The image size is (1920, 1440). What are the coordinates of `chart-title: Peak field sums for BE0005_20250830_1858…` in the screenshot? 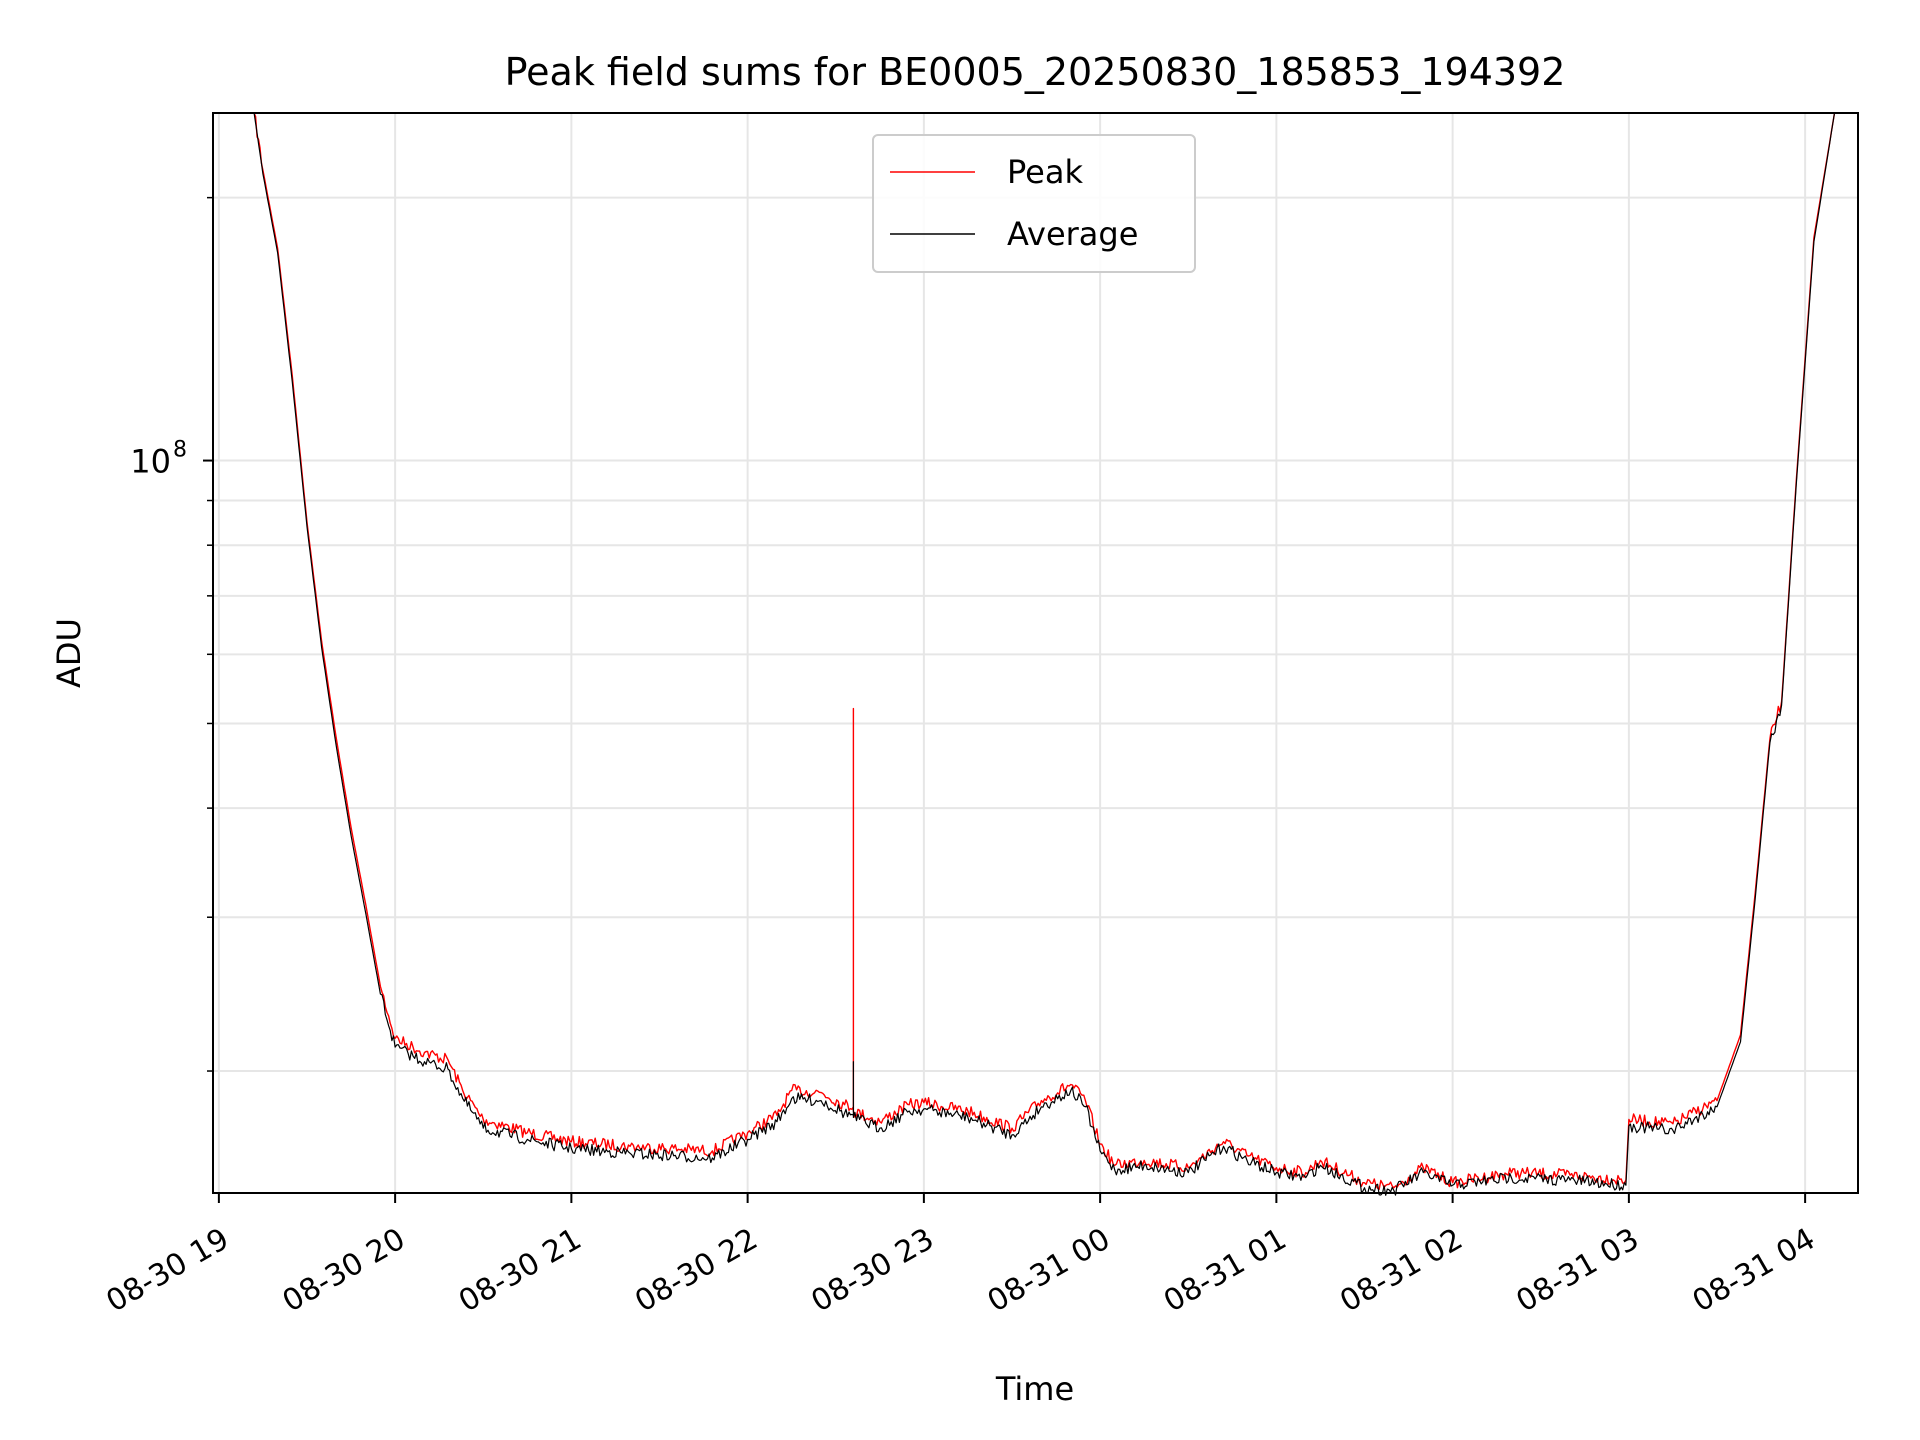 It's located at (1035, 72).